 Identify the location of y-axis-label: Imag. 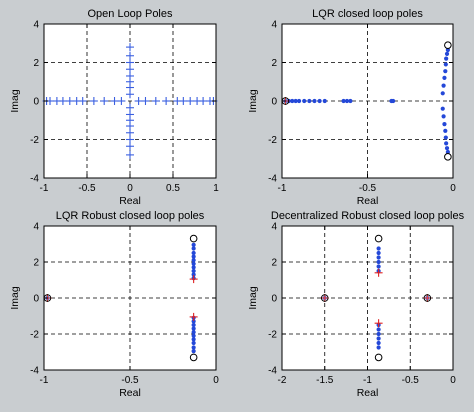
(15, 298).